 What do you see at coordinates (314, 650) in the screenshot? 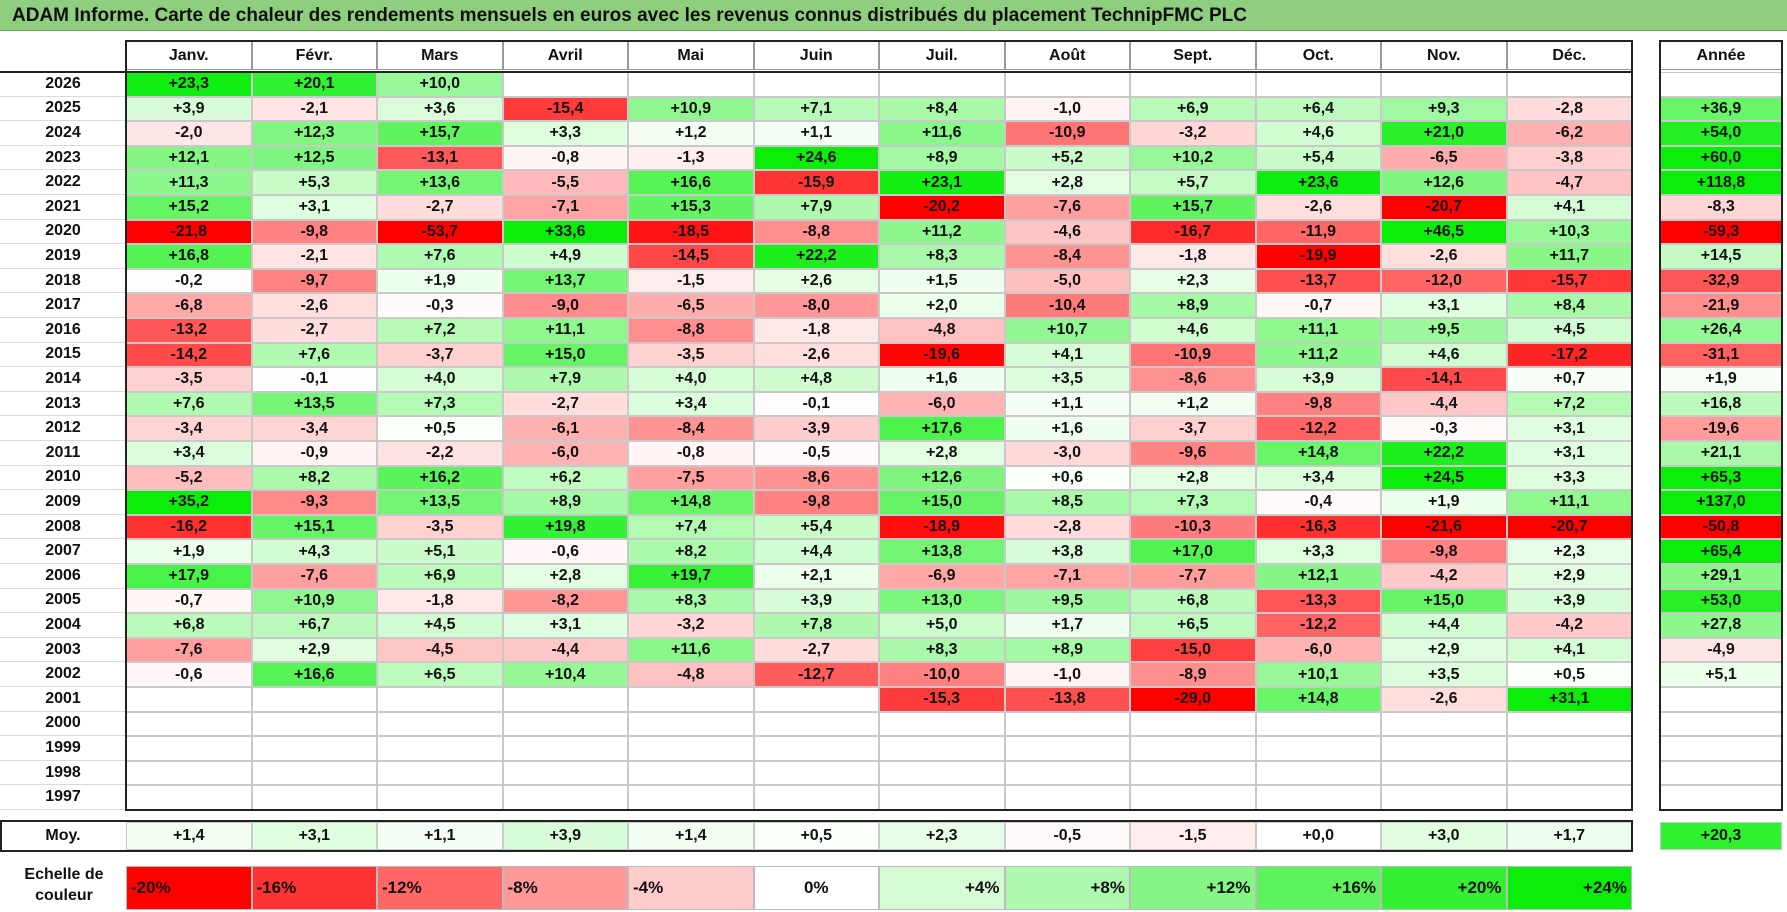
I see `heatmap-cell: +2,9` at bounding box center [314, 650].